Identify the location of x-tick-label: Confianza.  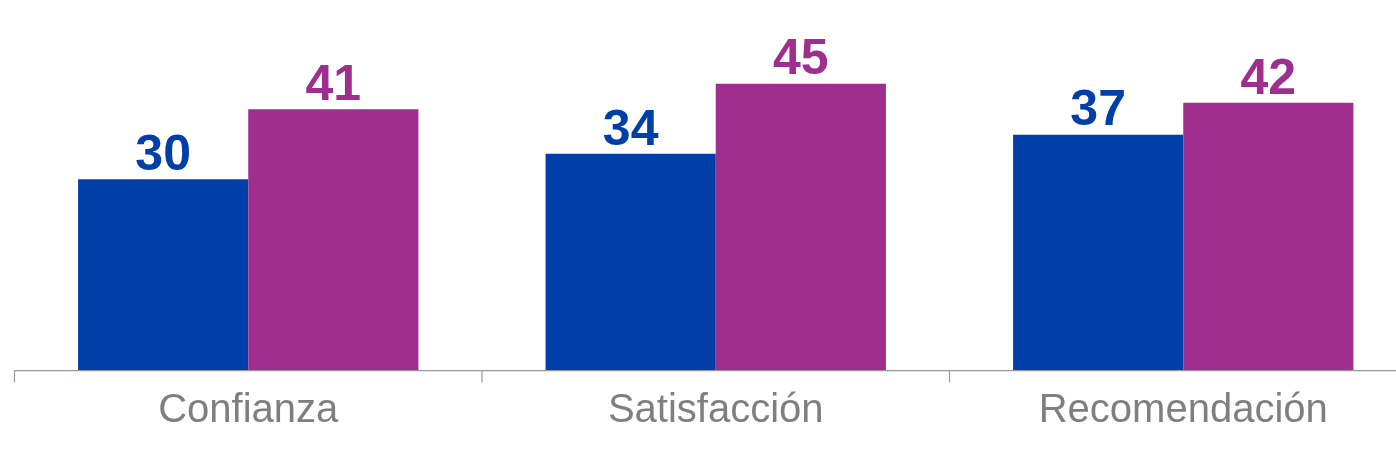
(249, 408).